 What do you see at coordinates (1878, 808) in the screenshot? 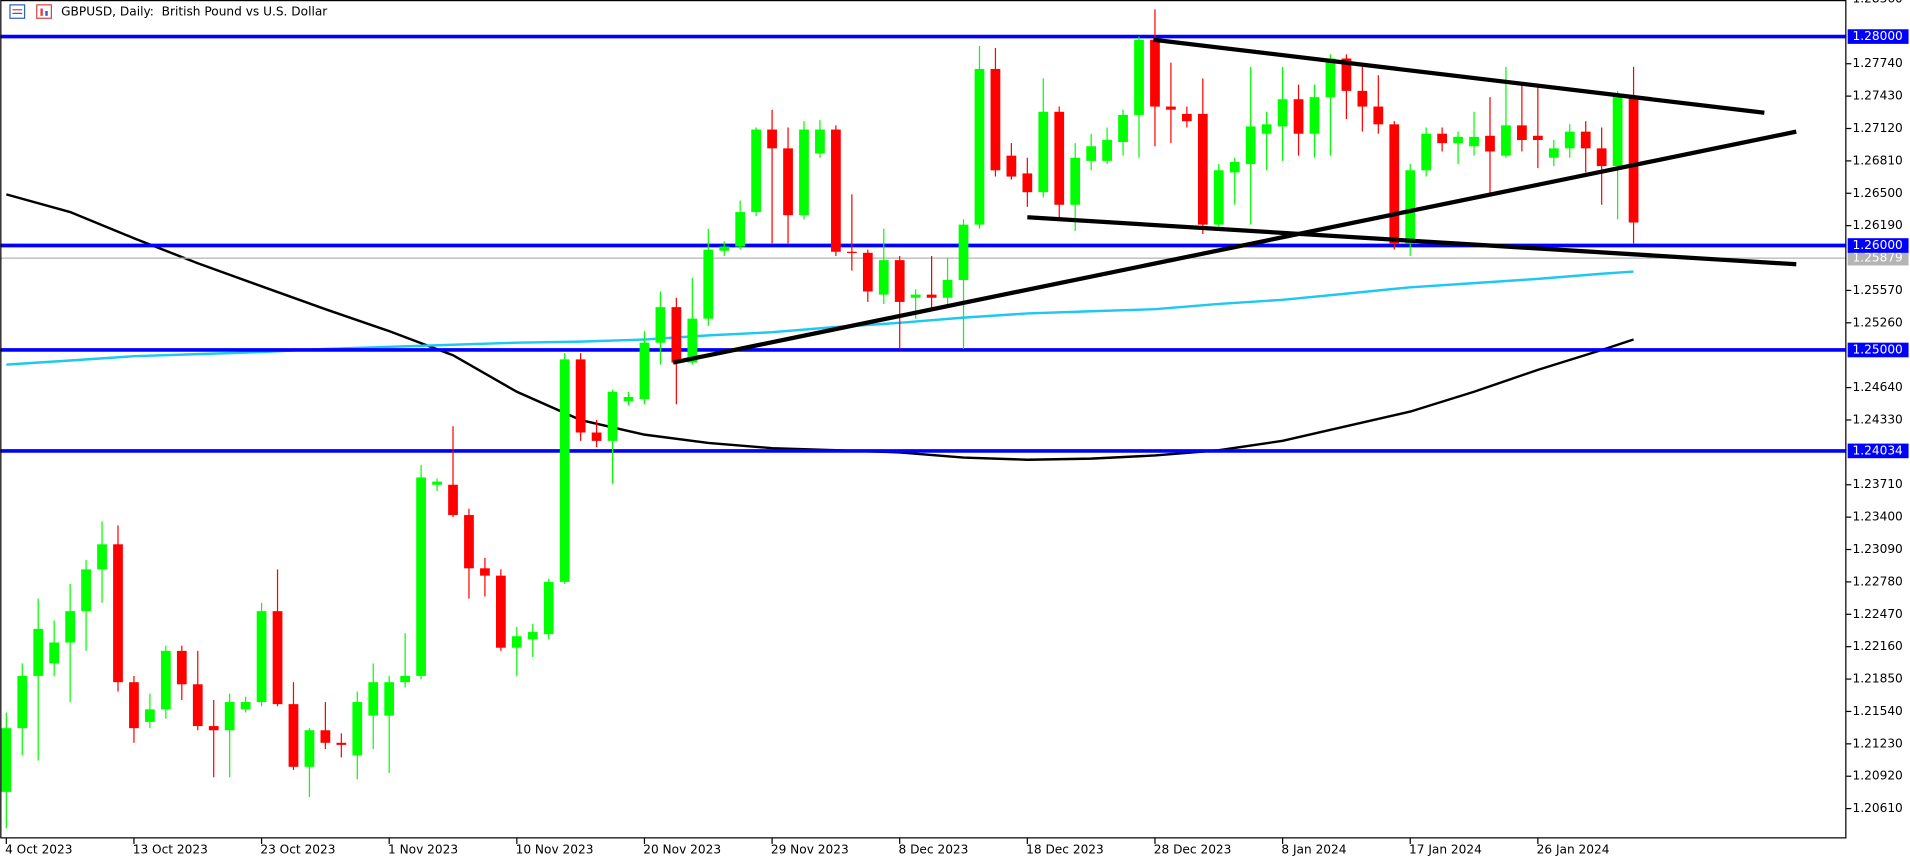
I see `y-tick-label: 1.20610` at bounding box center [1878, 808].